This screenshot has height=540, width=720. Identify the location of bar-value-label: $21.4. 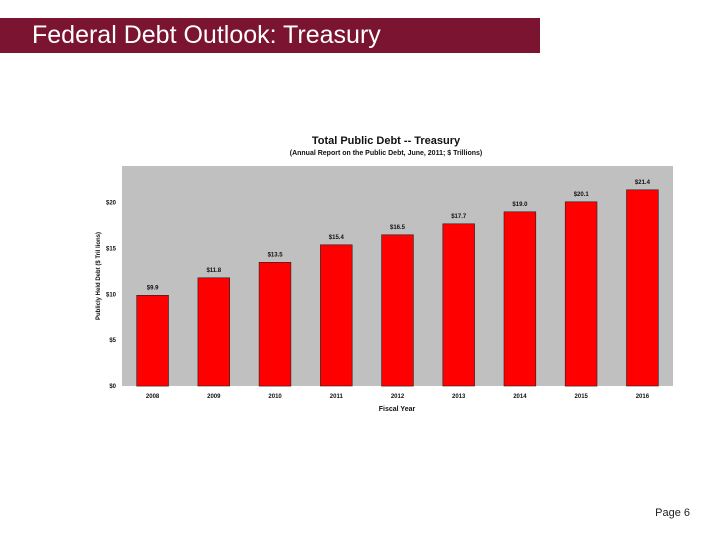
(643, 183).